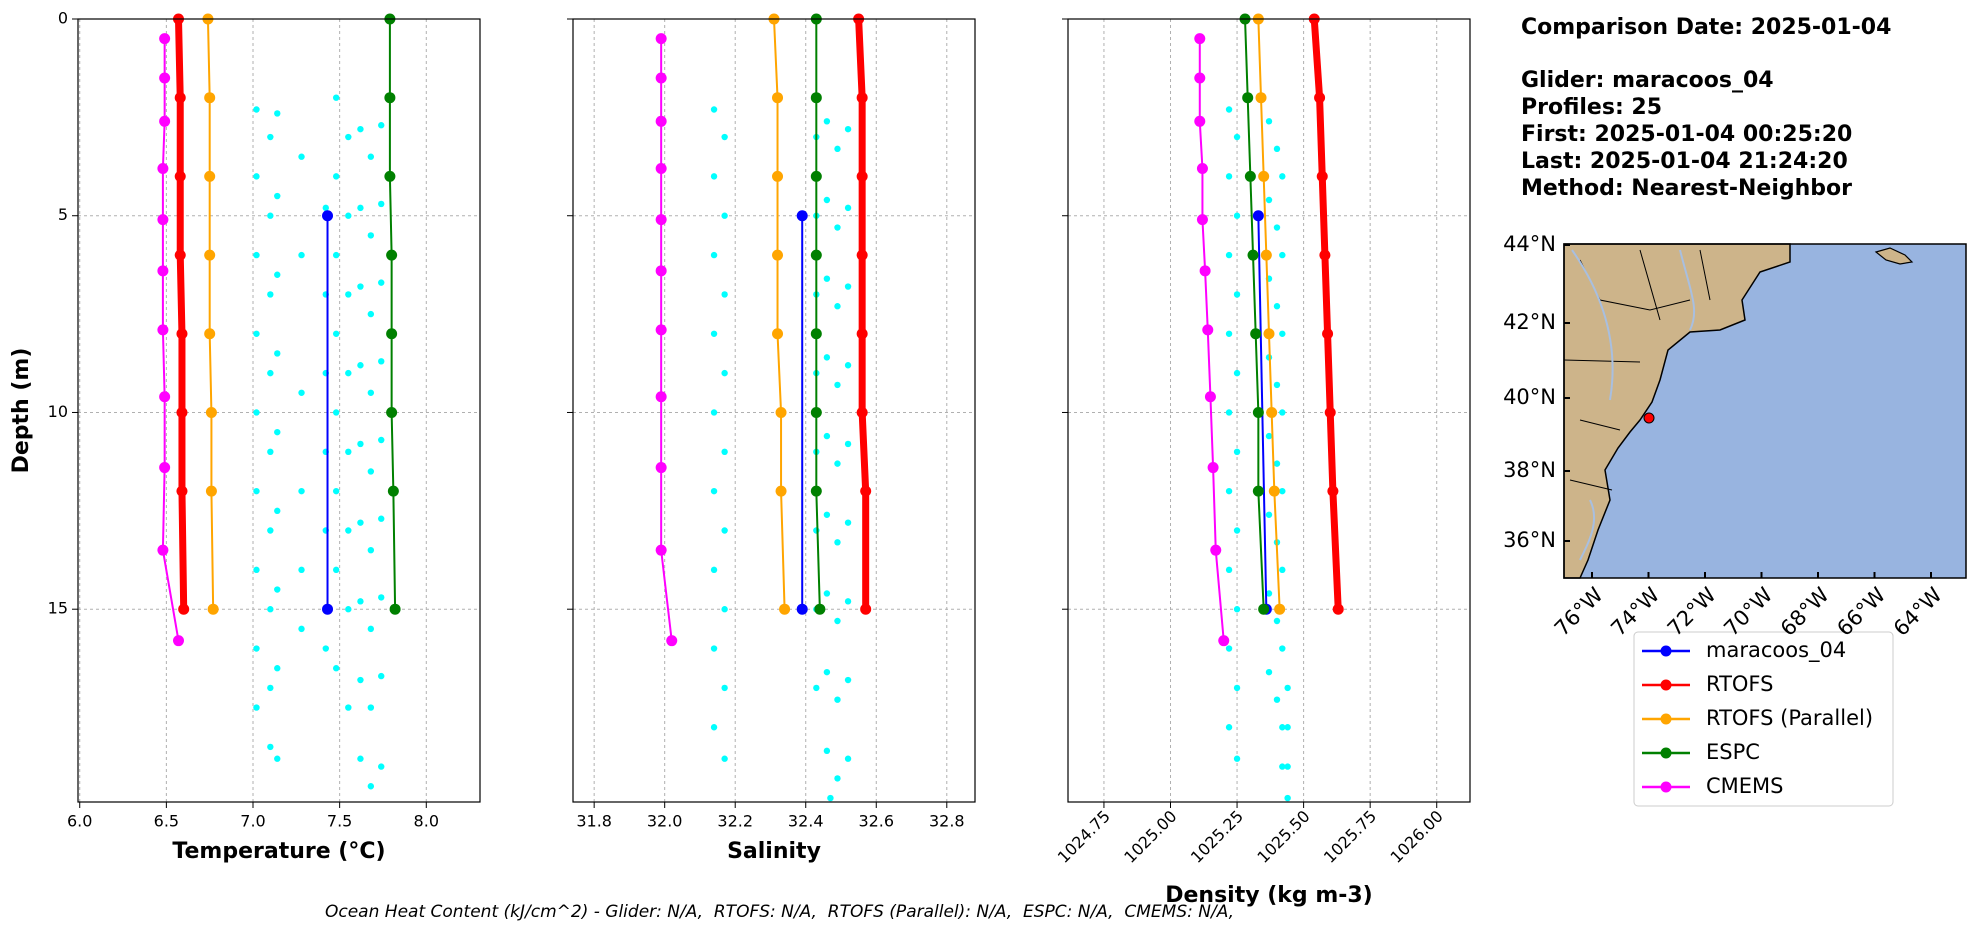 The width and height of the screenshot is (1978, 934). I want to click on y-tick-label: 0, so click(63, 18).